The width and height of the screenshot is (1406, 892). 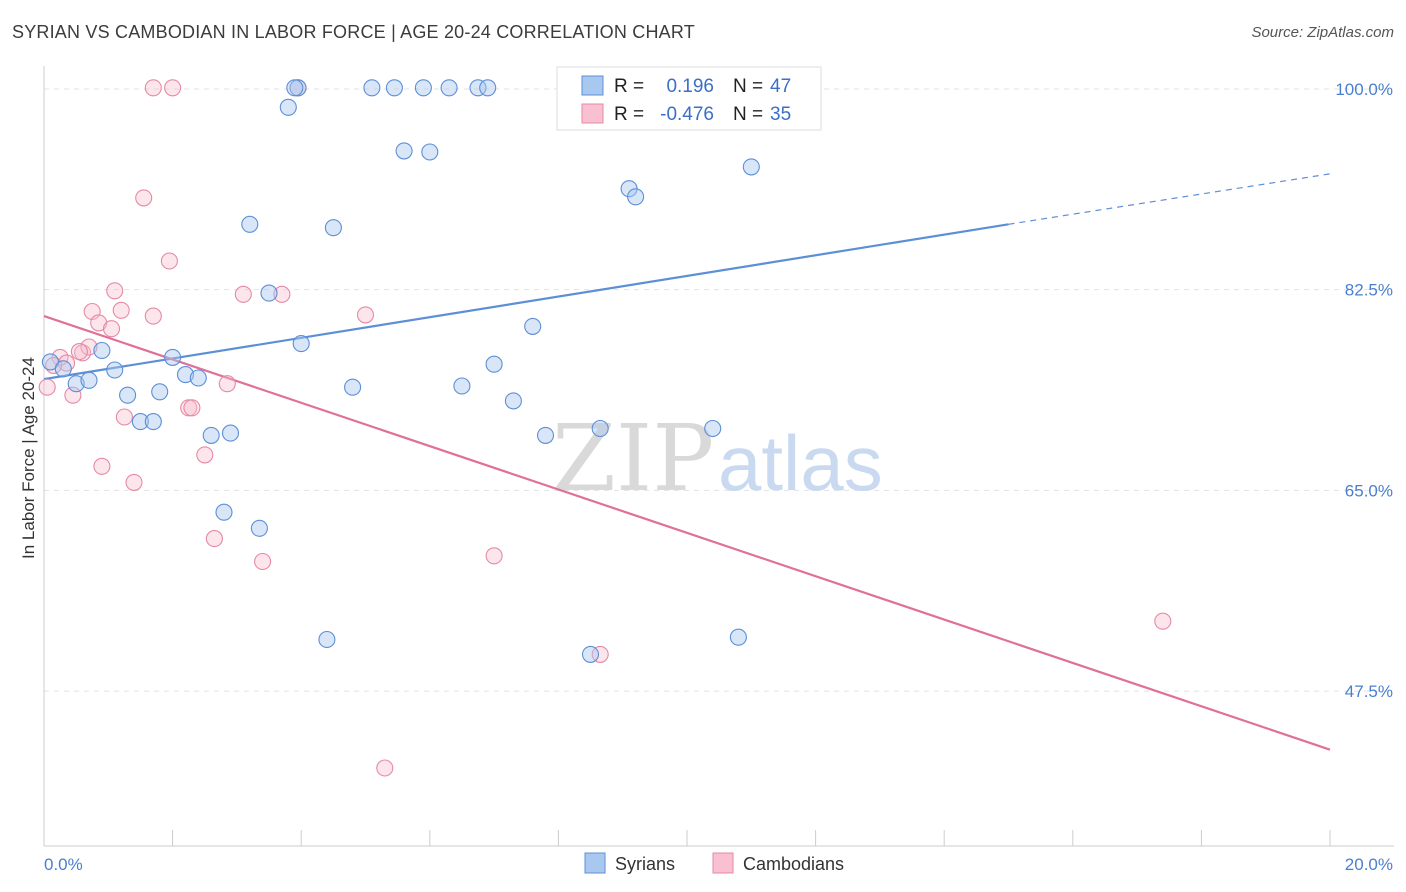 I want to click on legend-r-value-syrians: 0.196, so click(x=690, y=86).